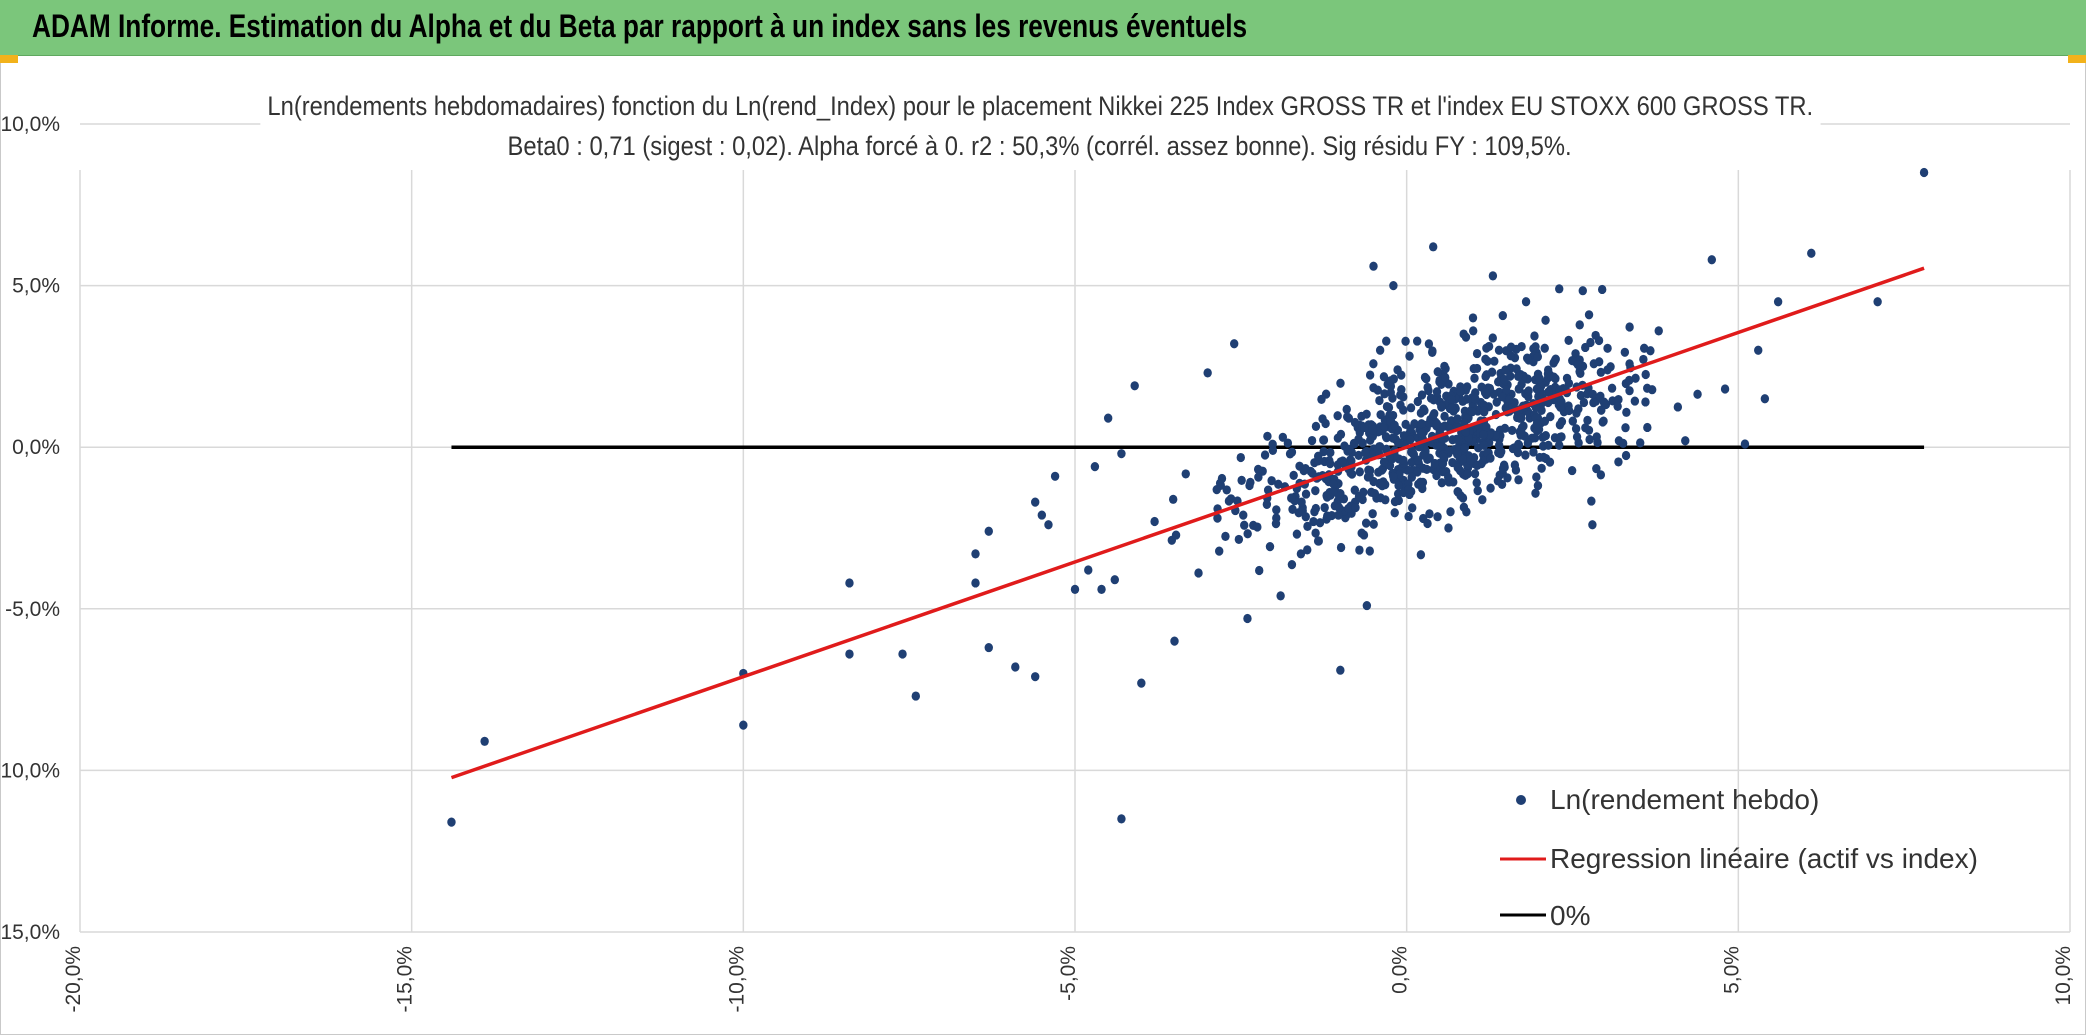 This screenshot has width=2086, height=1035. What do you see at coordinates (9, 59) in the screenshot?
I see `corner-marker` at bounding box center [9, 59].